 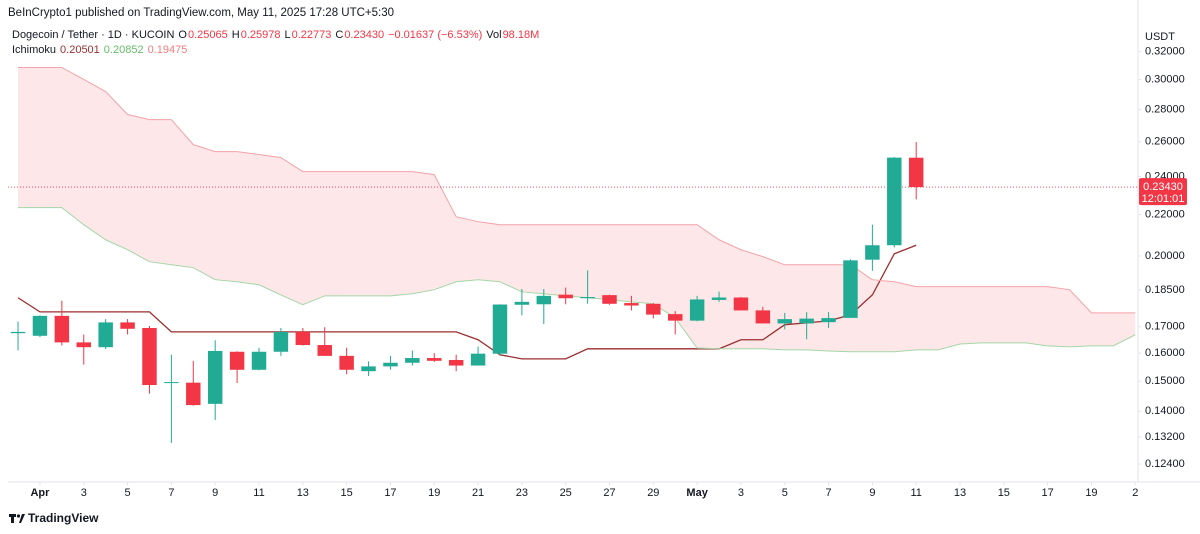 What do you see at coordinates (215, 493) in the screenshot?
I see `x-tick-label: 9` at bounding box center [215, 493].